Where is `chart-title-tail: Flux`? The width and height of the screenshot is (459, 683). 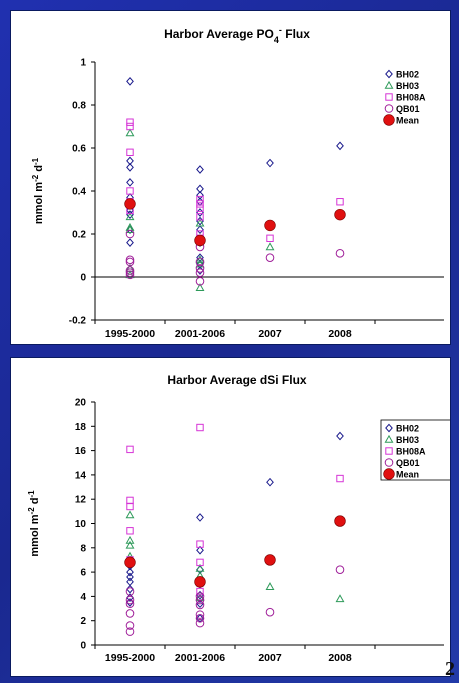 chart-title-tail: Flux is located at coordinates (296, 34).